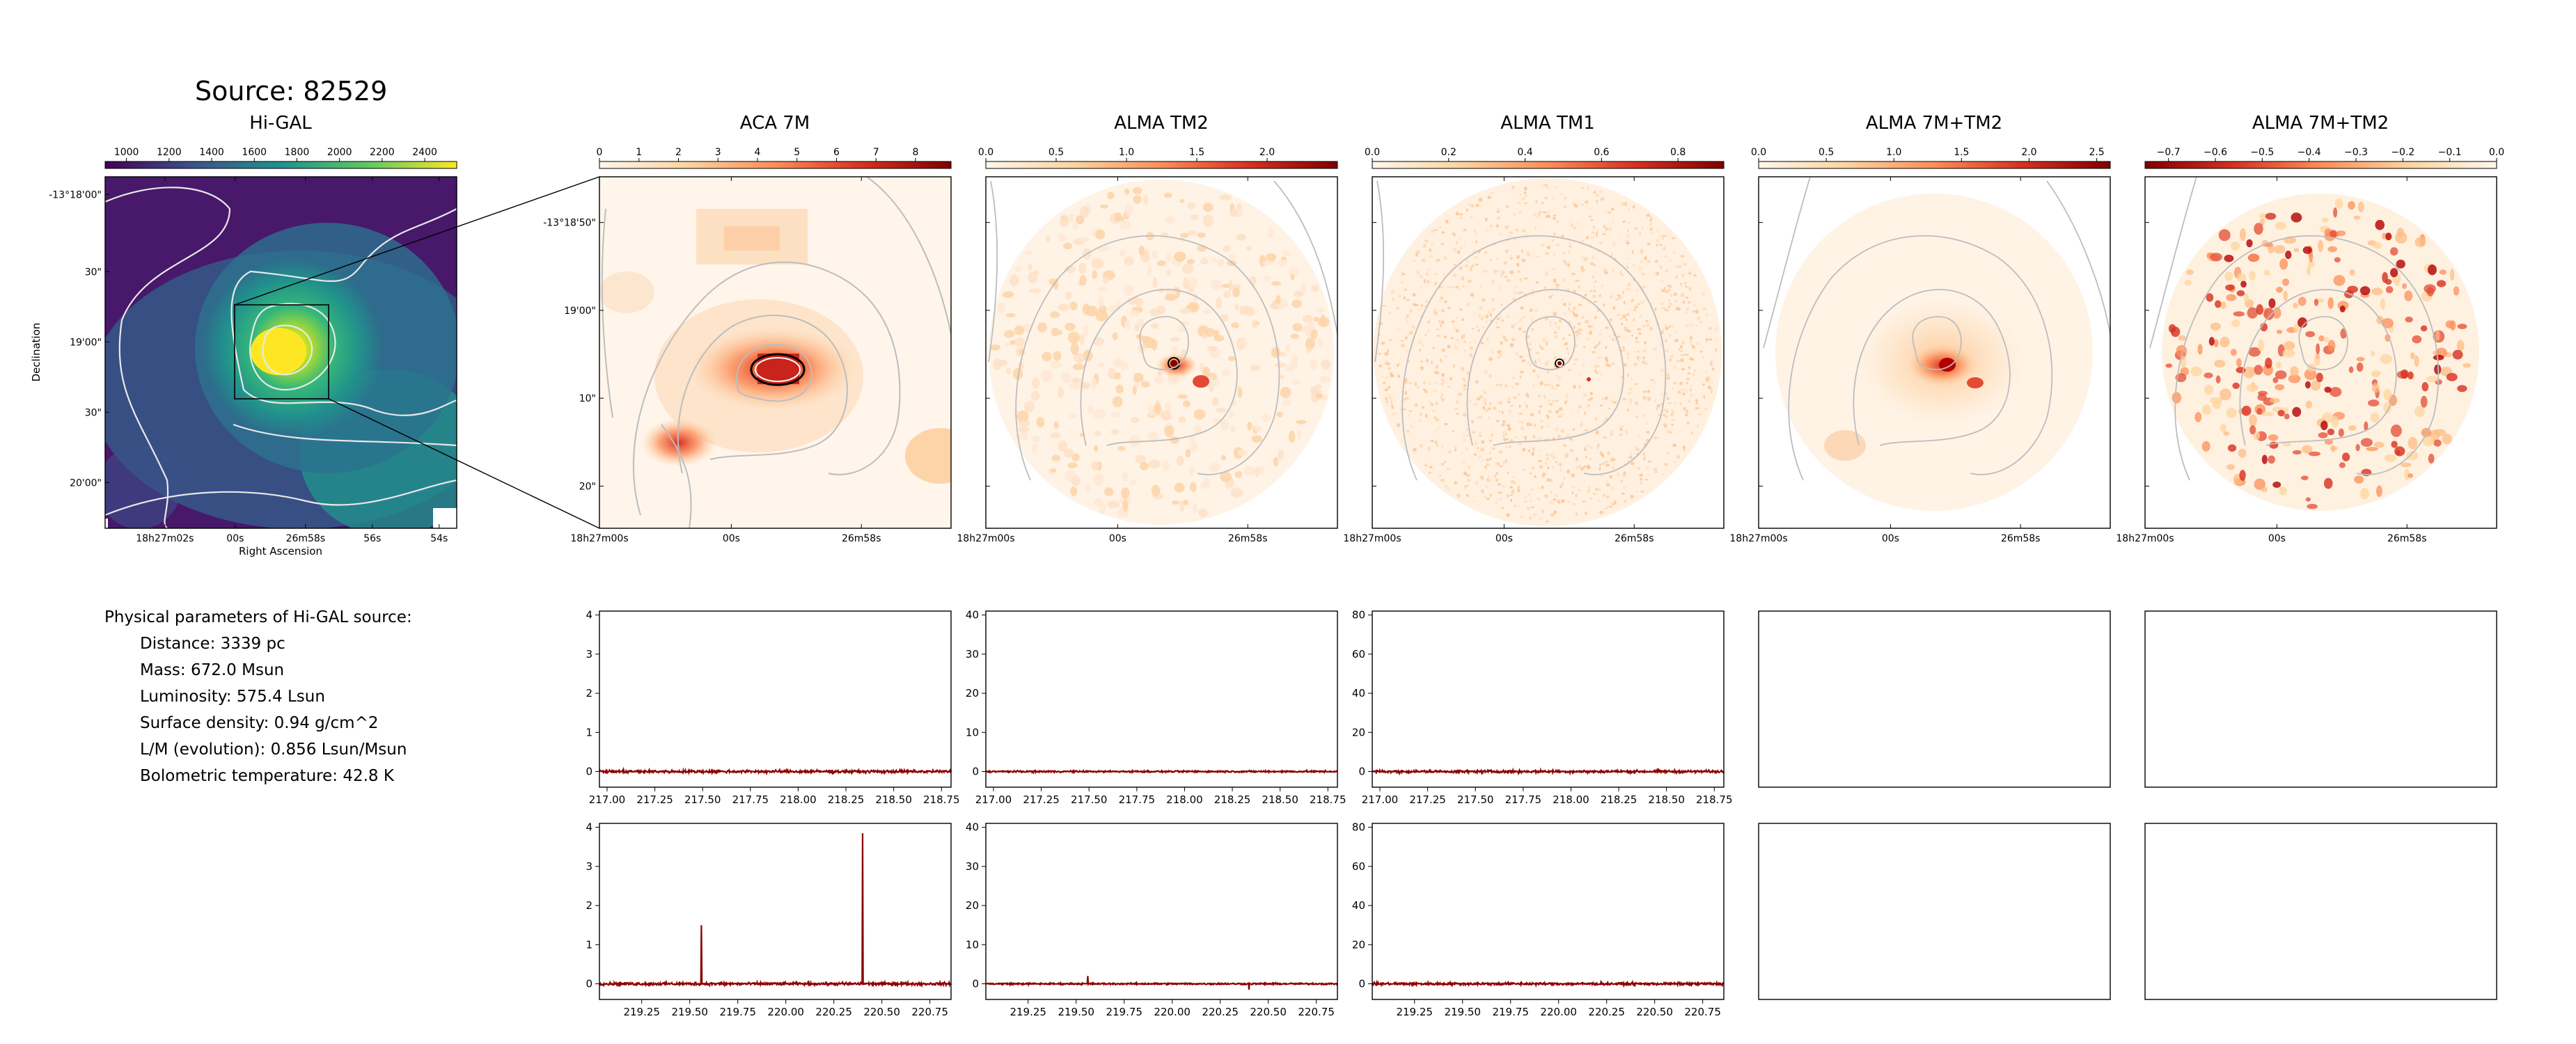  Describe the element at coordinates (986, 152) in the screenshot. I see `colorbar-tick-label: 0.0` at that location.